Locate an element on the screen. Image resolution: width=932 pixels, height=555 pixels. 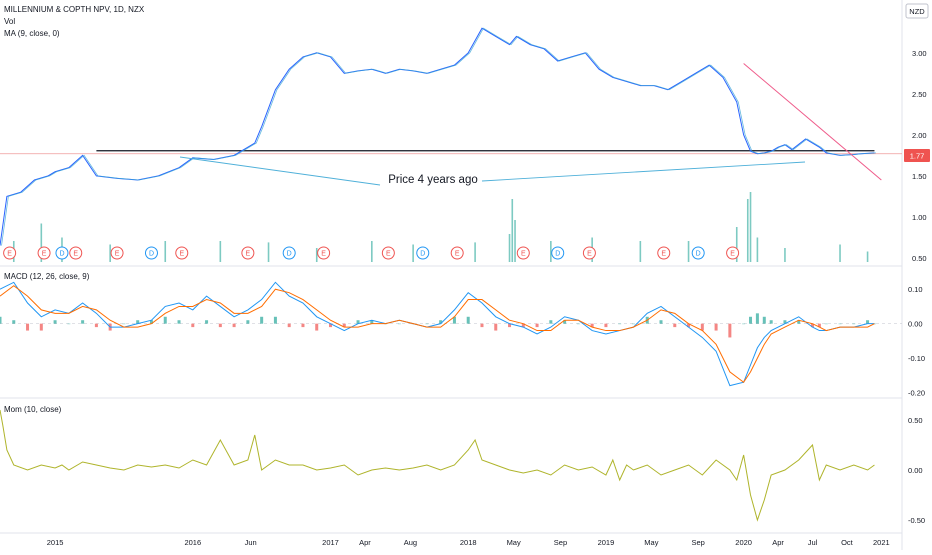
event-label-12: E is located at coordinates (457, 254).